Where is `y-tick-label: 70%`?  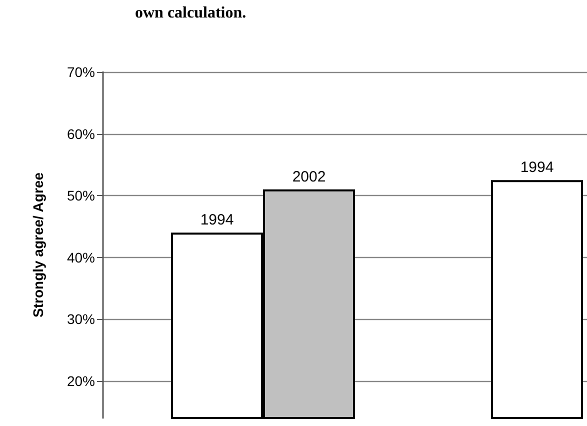 y-tick-label: 70% is located at coordinates (80, 72).